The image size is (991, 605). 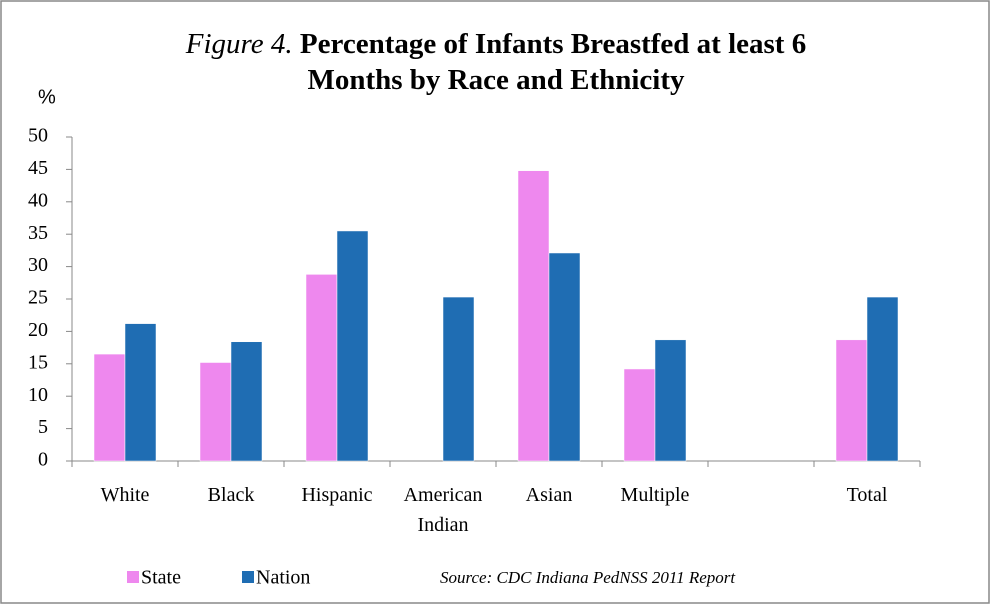 What do you see at coordinates (161, 578) in the screenshot?
I see `legend-label: State` at bounding box center [161, 578].